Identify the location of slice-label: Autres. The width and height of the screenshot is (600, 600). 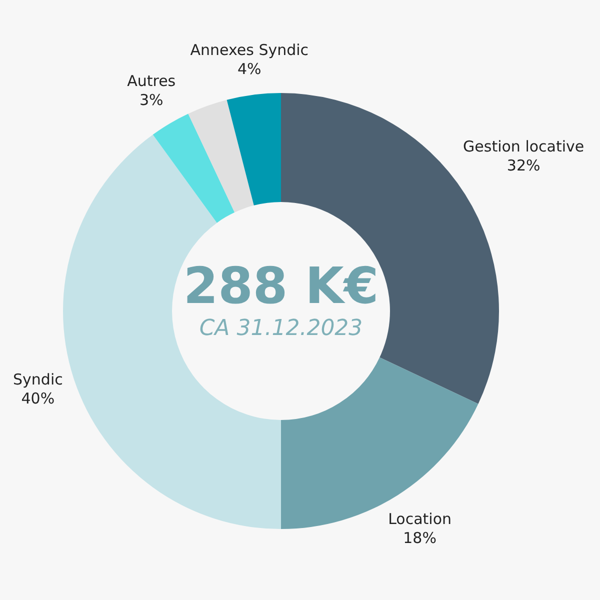
(151, 81).